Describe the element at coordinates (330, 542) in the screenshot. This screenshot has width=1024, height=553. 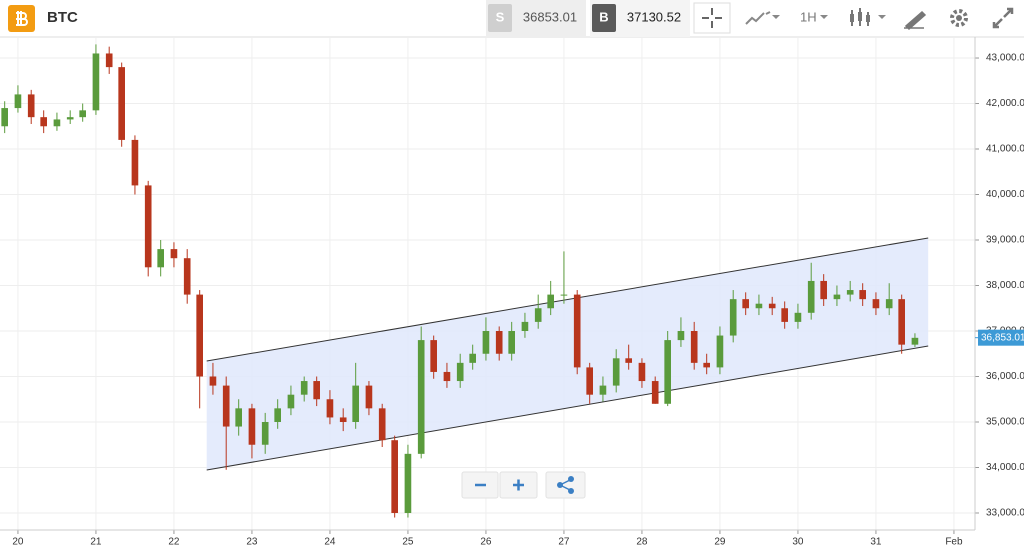
I see `x-tick-label: 24` at that location.